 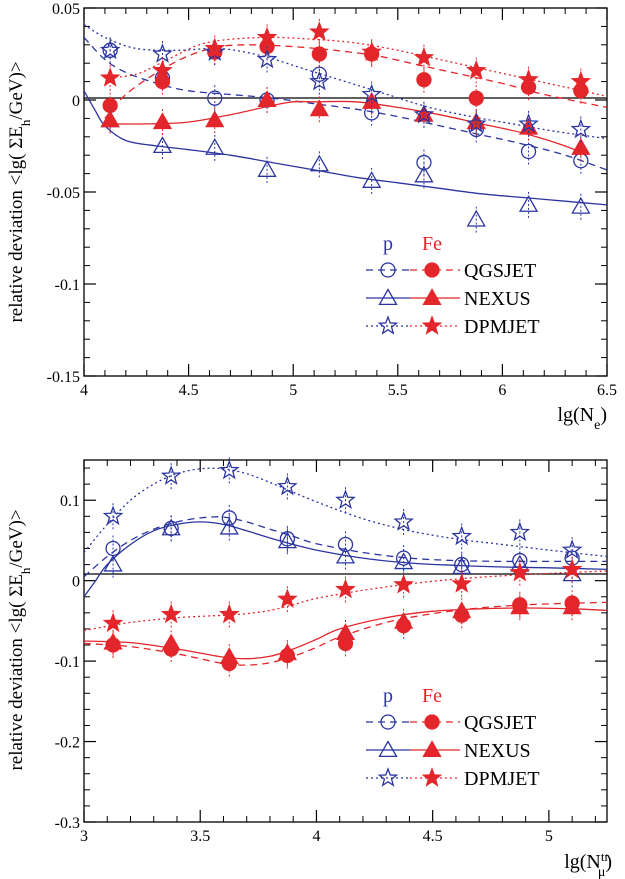 What do you see at coordinates (588, 864) in the screenshot?
I see `x-axis-label: lg(Ntr μ)` at bounding box center [588, 864].